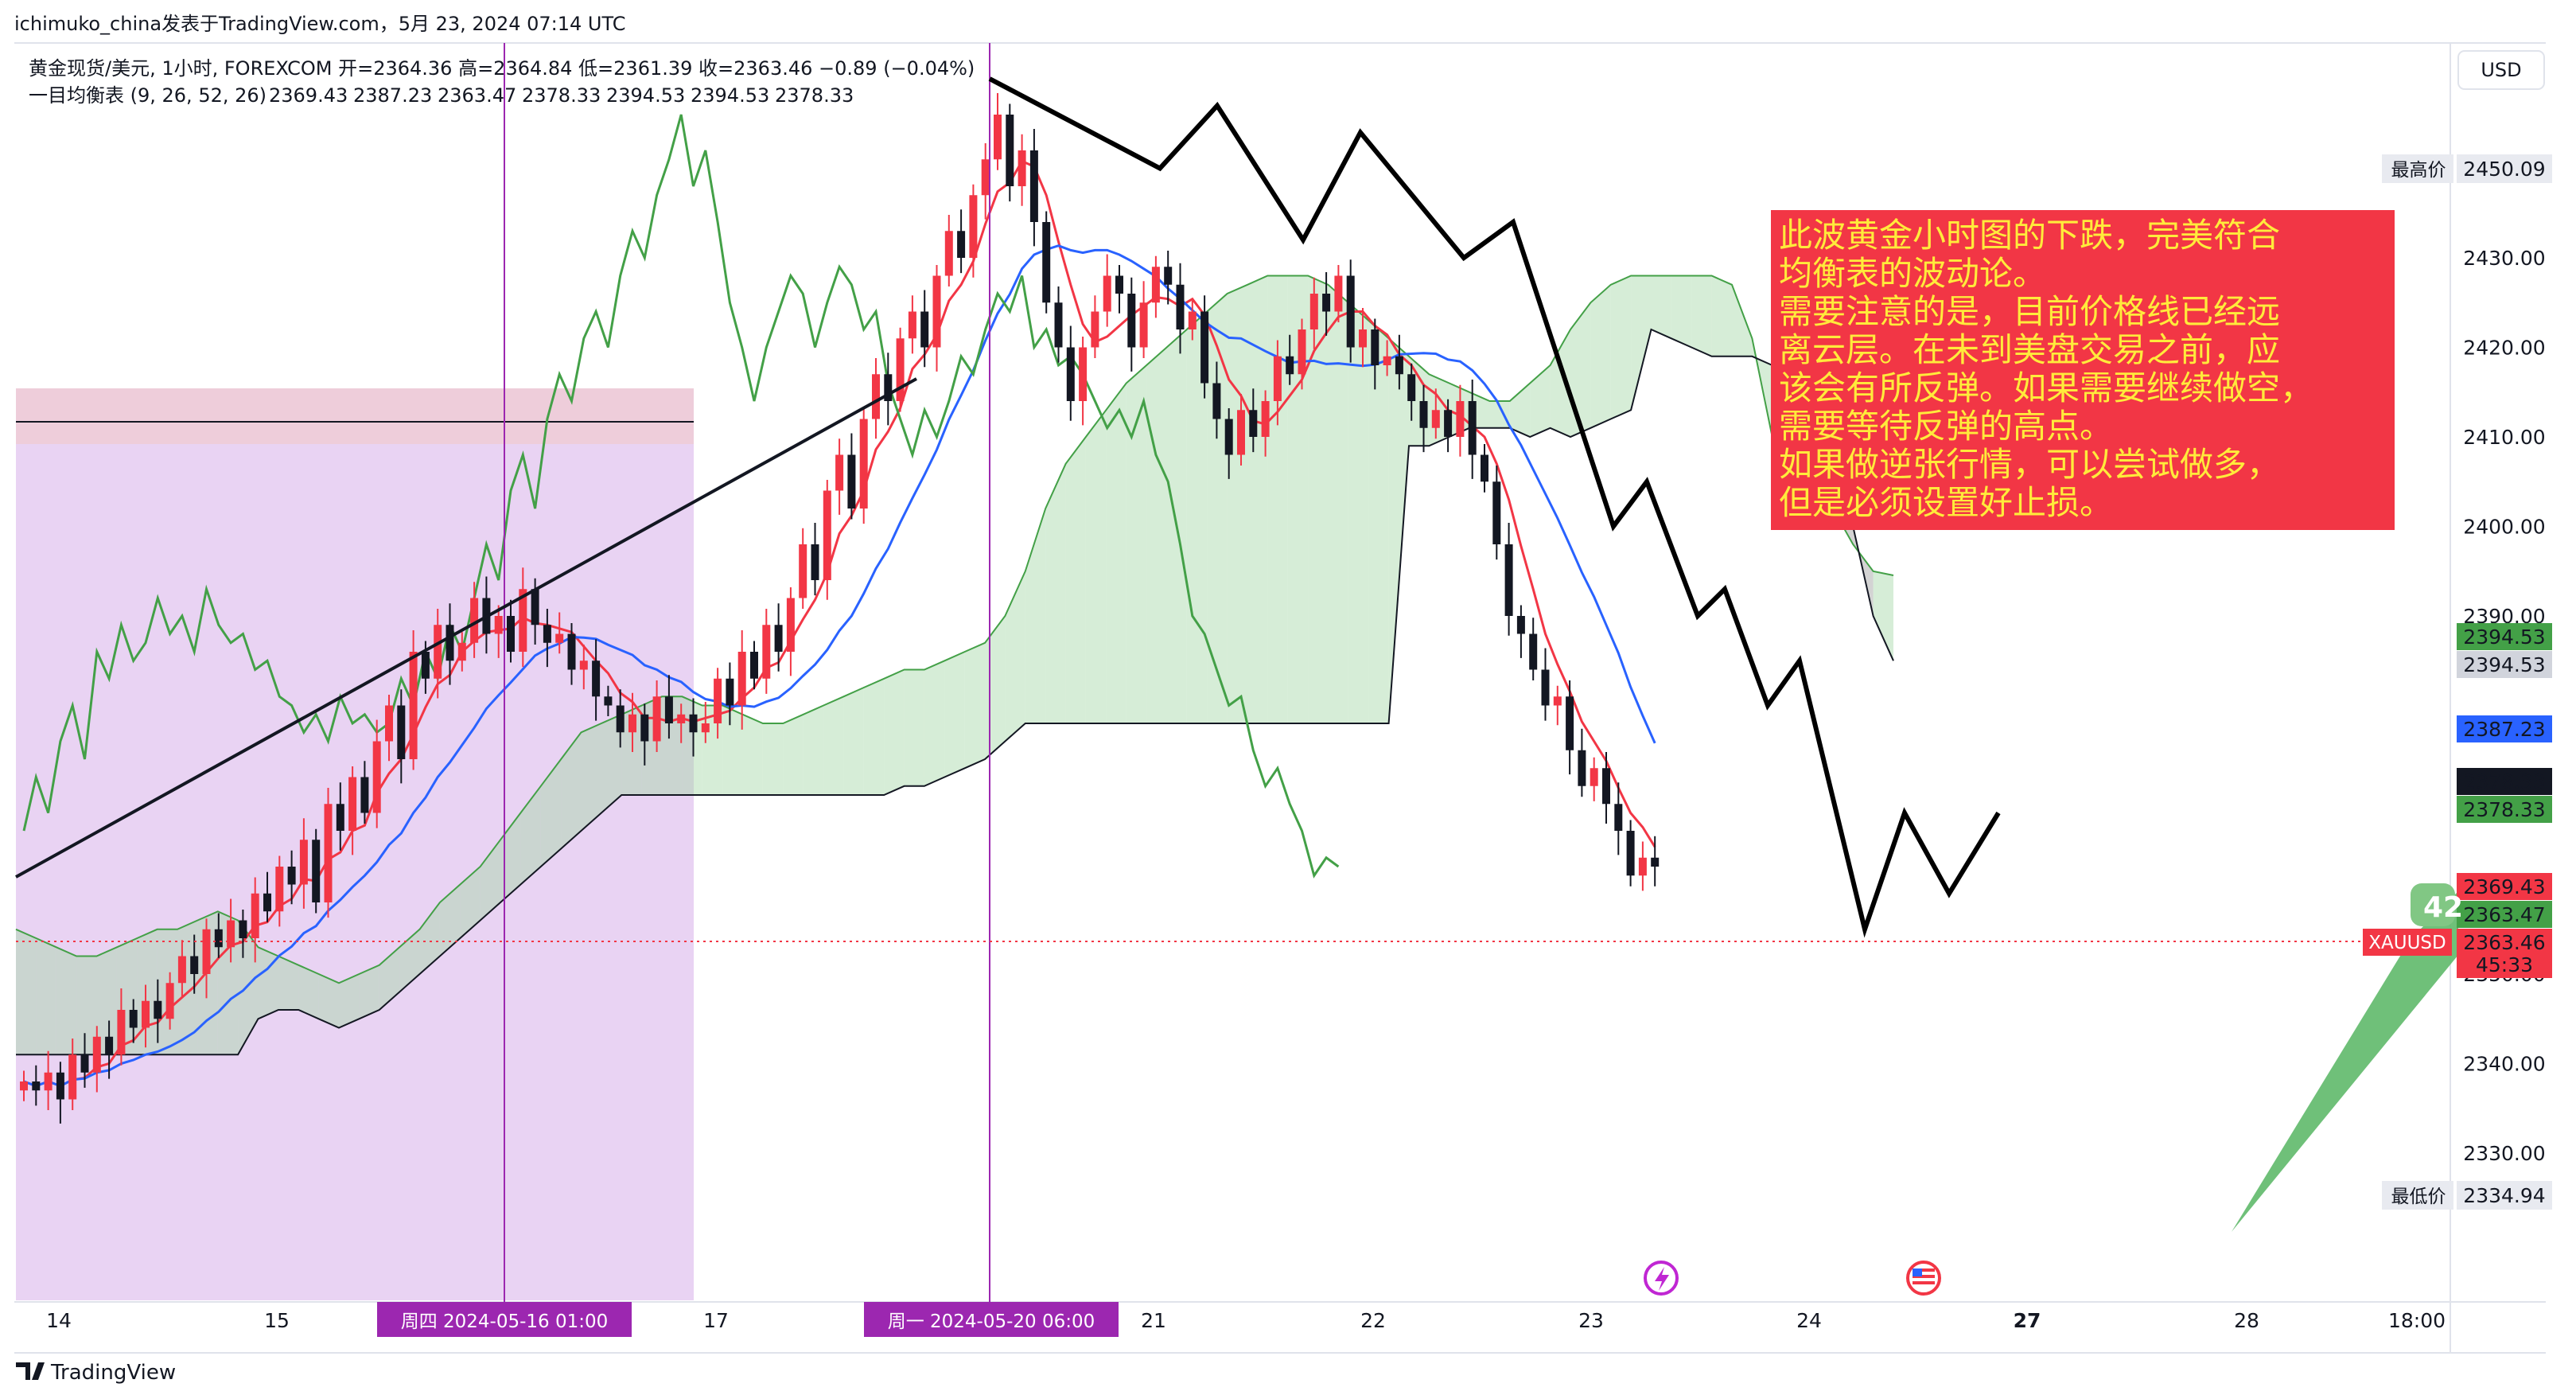 The image size is (2576, 1399). Describe the element at coordinates (148, 95) in the screenshot. I see `indicator-name: 一目均衡表 (9, 26, 52, 26)` at that location.